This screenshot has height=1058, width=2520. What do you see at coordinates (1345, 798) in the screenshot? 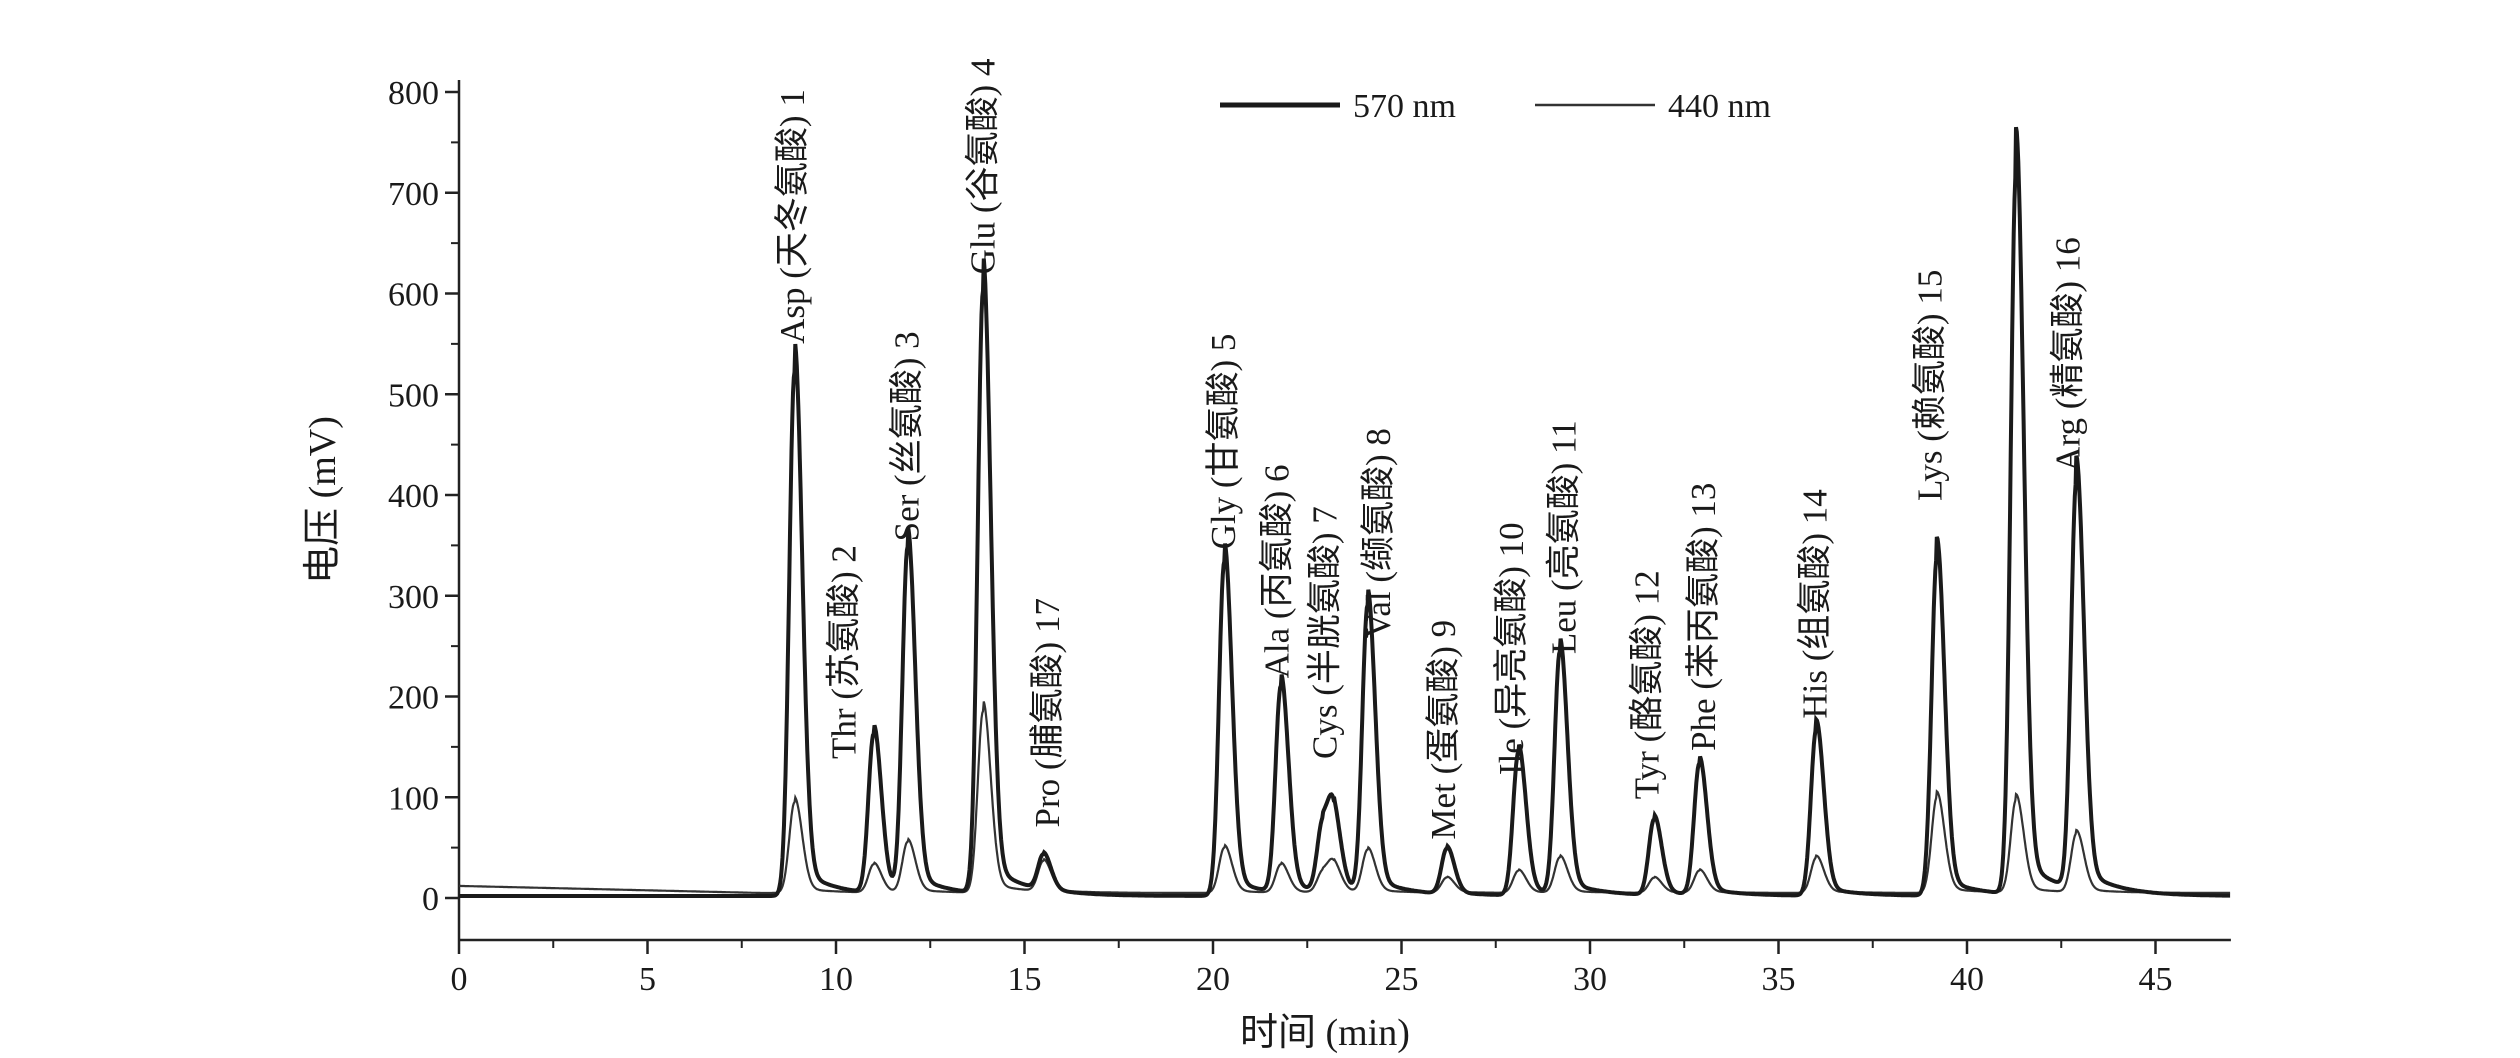
I see `series-440nm-line` at bounding box center [1345, 798].